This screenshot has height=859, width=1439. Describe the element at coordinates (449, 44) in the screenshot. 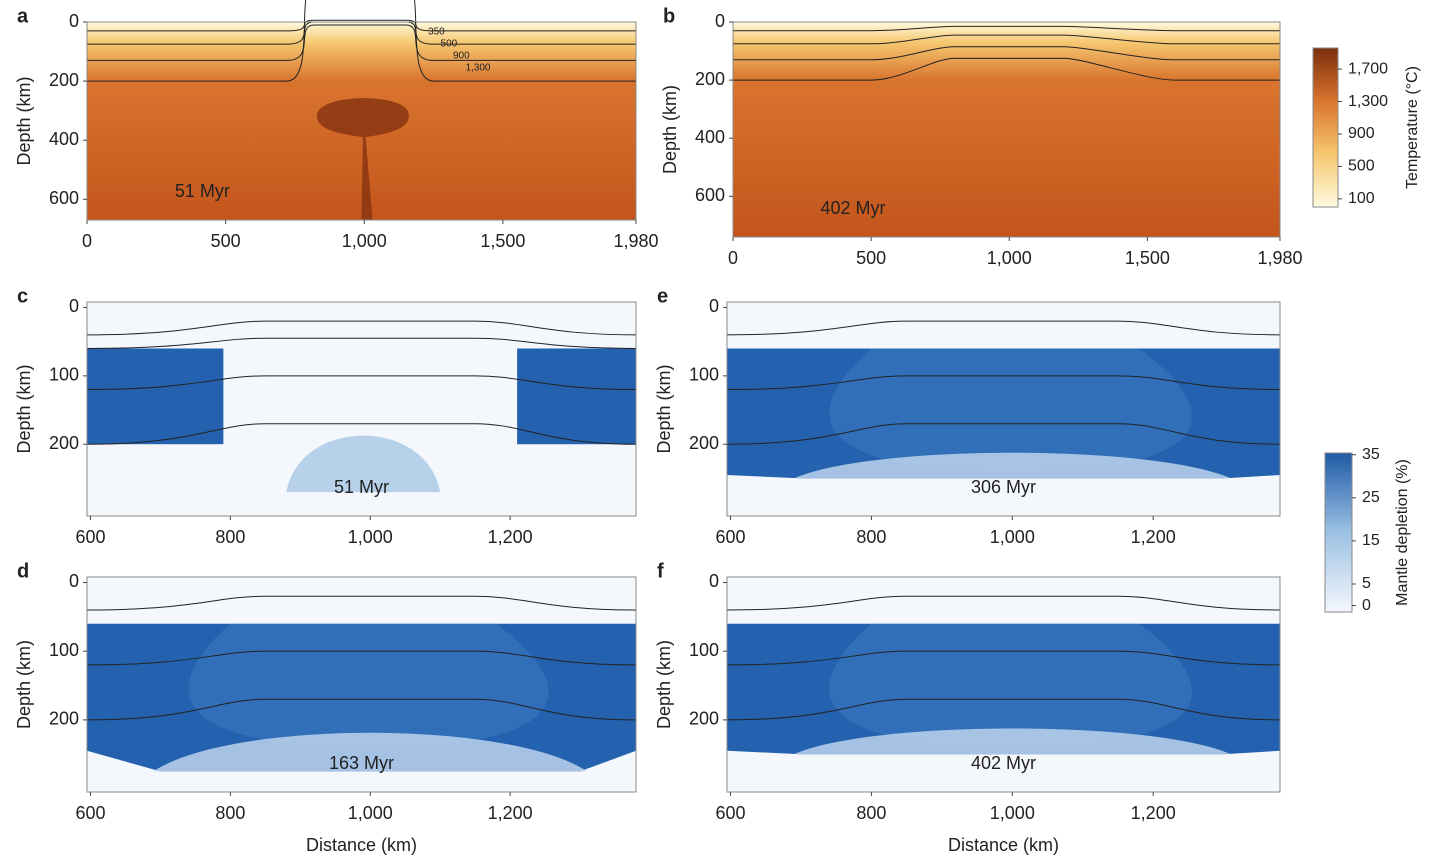

I see `contour-label: 500` at that location.